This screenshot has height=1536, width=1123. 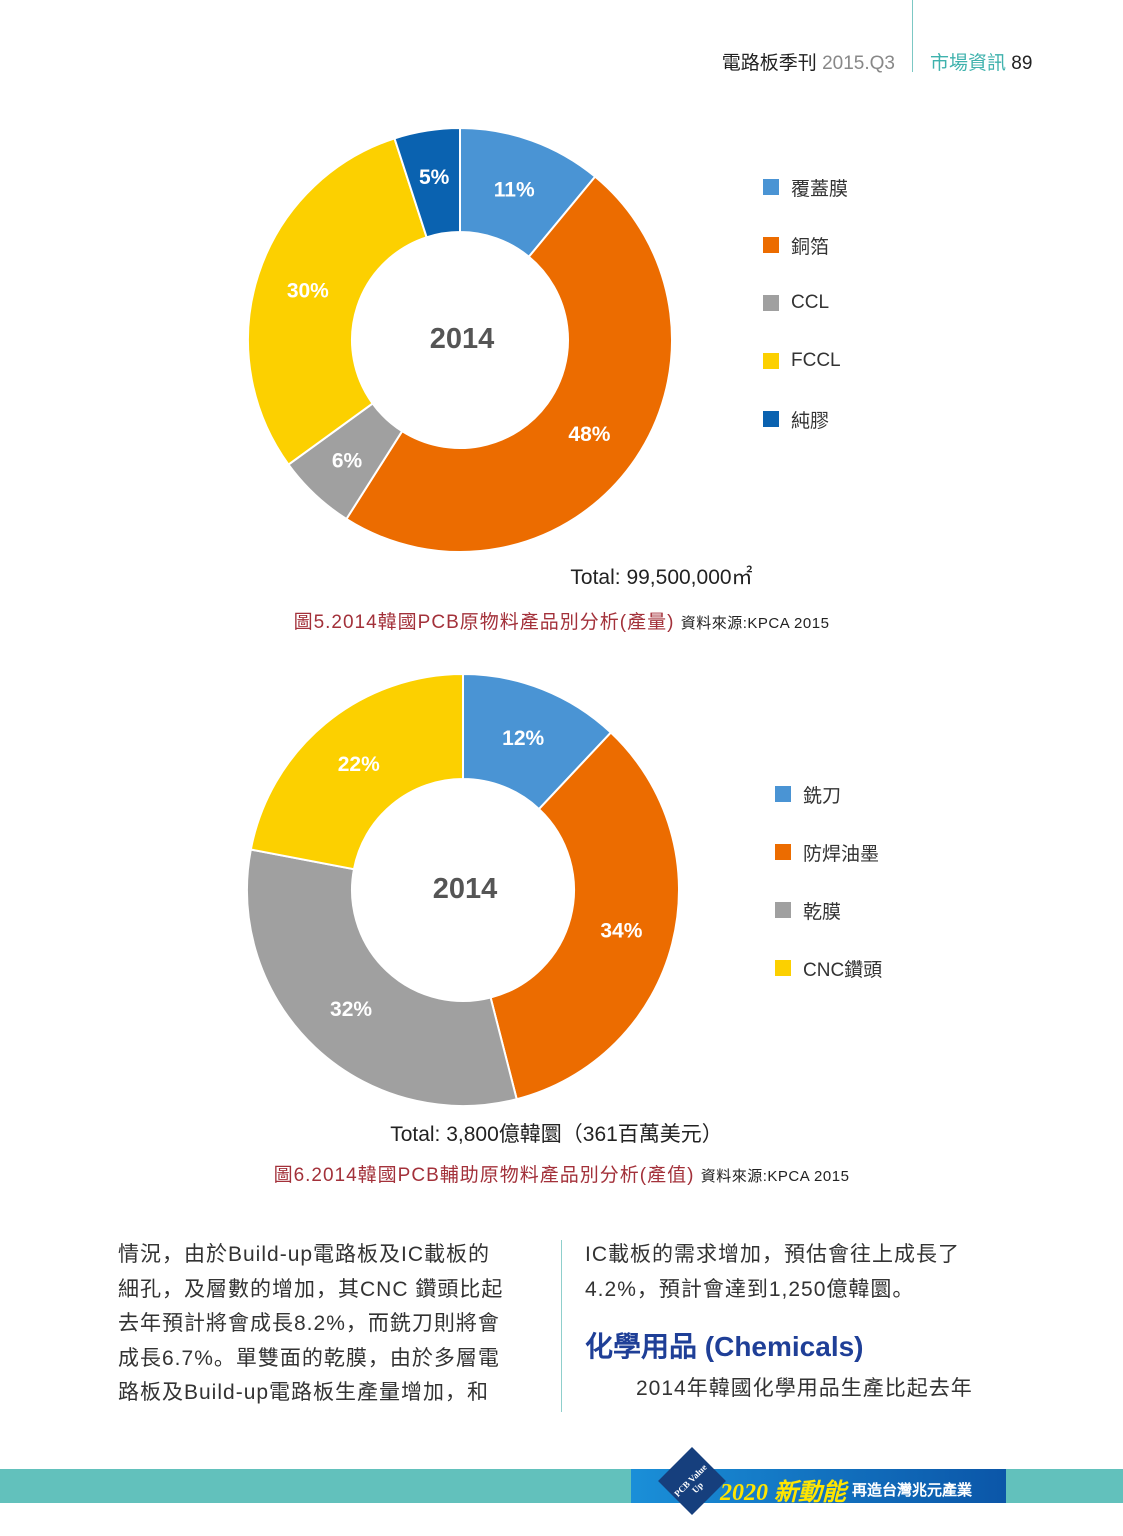 What do you see at coordinates (359, 764) in the screenshot?
I see `slice-label: 22%` at bounding box center [359, 764].